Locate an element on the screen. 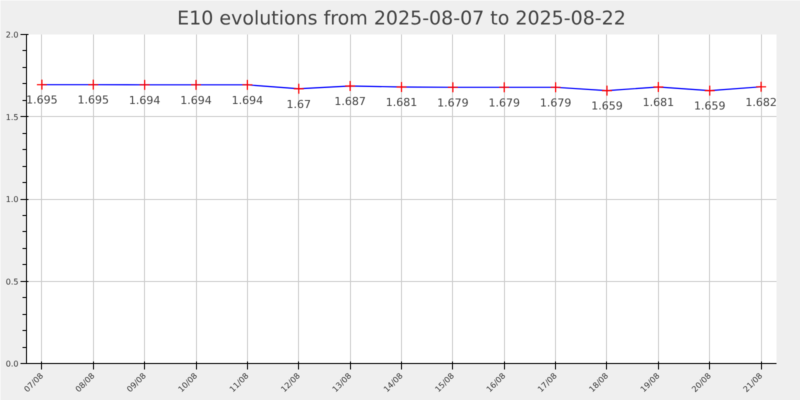 This screenshot has height=400, width=800. y-tick-label: 0.0 is located at coordinates (12, 364).